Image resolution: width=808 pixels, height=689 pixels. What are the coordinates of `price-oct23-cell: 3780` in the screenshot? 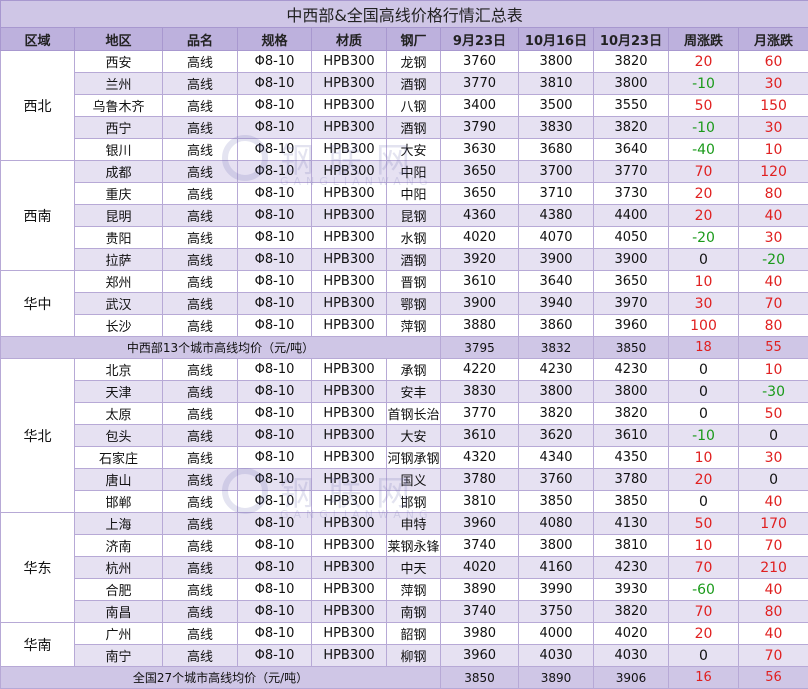 It's located at (631, 480).